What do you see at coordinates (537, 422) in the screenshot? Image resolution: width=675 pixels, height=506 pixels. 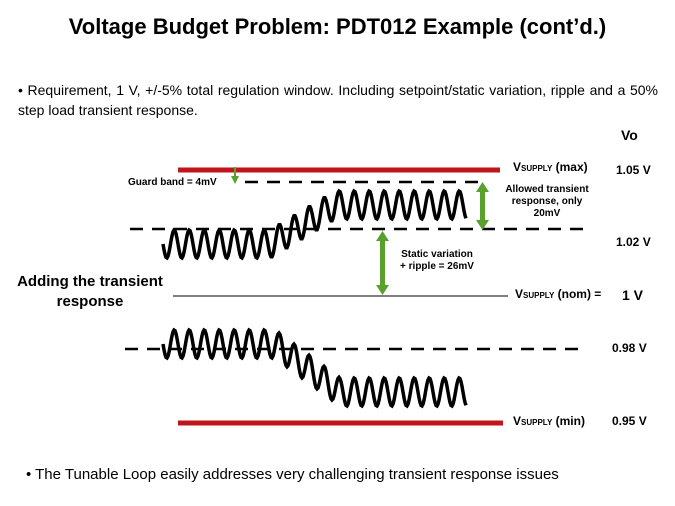 I see `vsupply-min-sub: SUPPLY` at bounding box center [537, 422].